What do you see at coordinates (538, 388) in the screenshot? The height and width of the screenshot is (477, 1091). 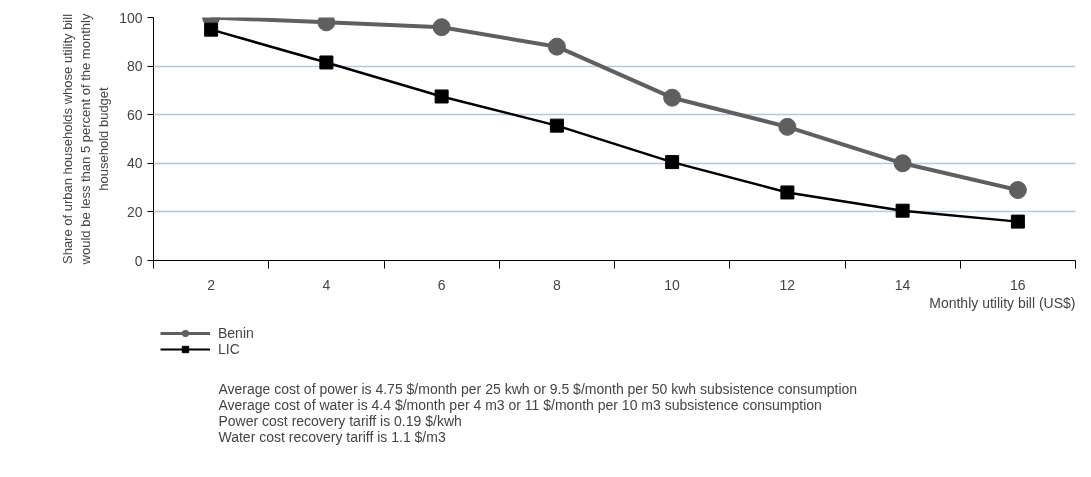 I see `text: Average cost of power is 4.75 $/month per 25 kwh or 9.5 $/month per 50 kwh subsistence consumption` at bounding box center [538, 388].